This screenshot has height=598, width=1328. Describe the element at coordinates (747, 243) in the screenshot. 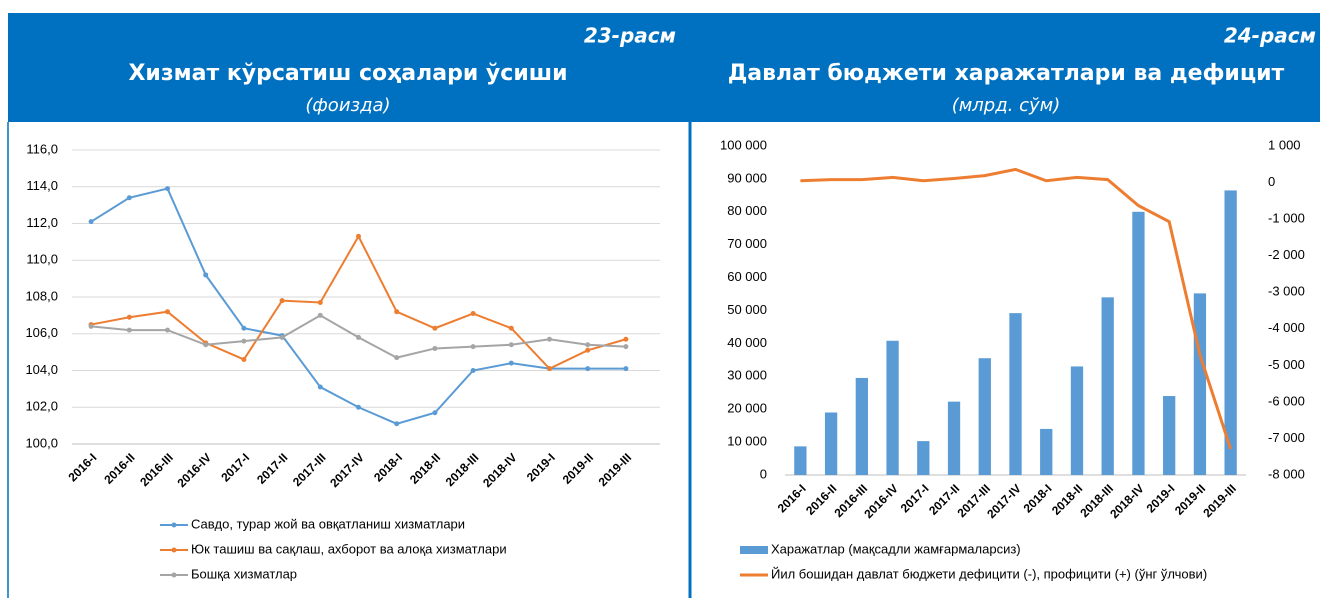

I see `y-tick-label: 70 000` at that location.